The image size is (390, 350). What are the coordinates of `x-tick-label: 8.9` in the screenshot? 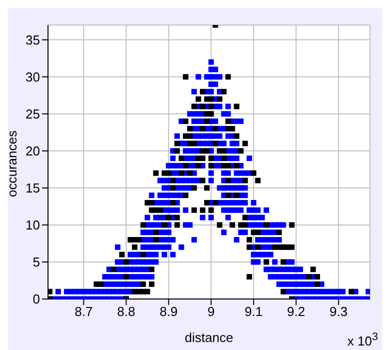 It's located at (169, 312).